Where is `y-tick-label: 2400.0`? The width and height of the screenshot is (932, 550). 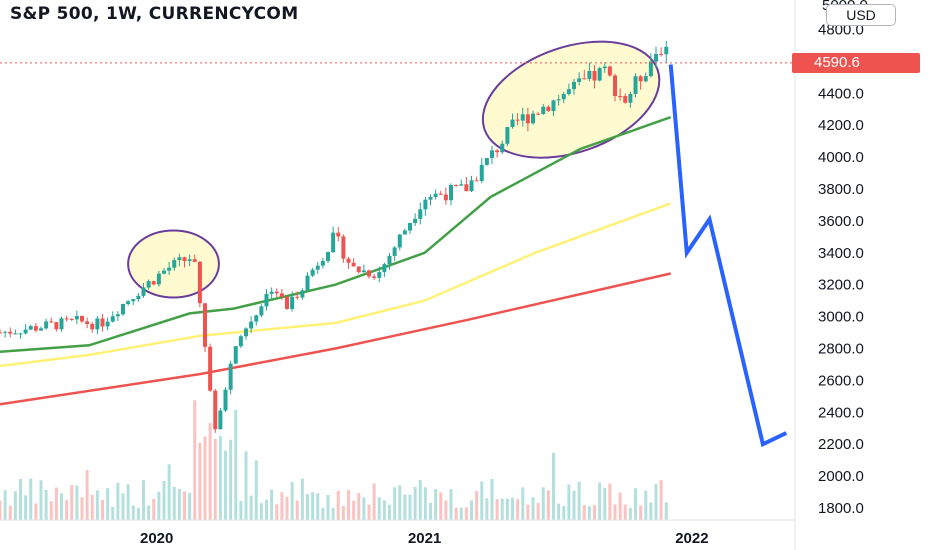
y-tick-label: 2400.0 is located at coordinates (841, 412).